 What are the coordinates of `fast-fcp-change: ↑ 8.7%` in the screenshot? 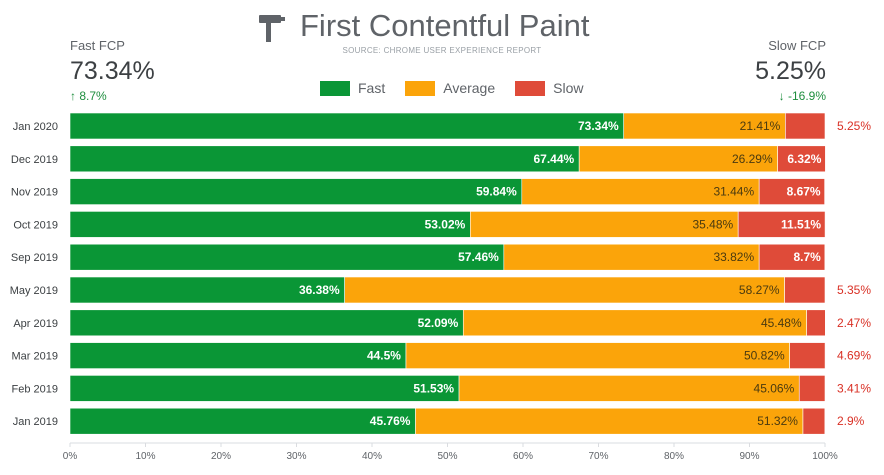 It's located at (88, 96).